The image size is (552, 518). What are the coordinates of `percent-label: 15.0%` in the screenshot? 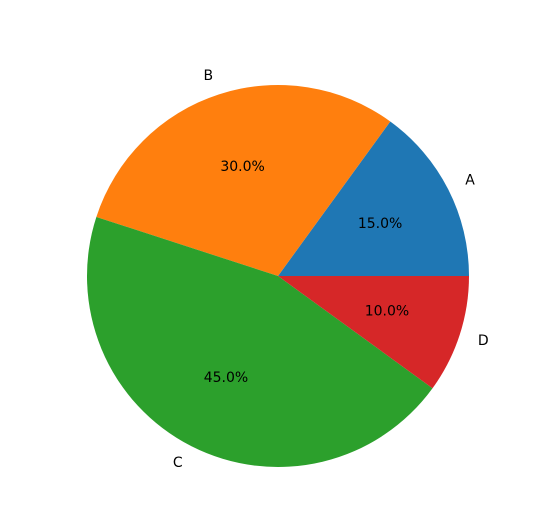 It's located at (380, 224).